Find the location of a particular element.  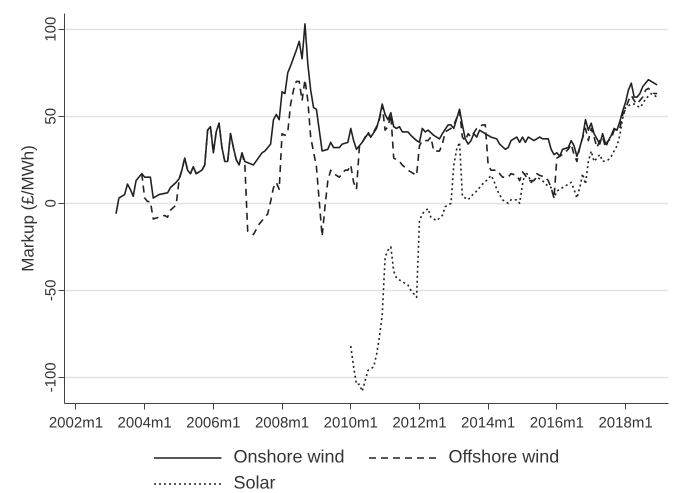

x-tick-label: 2002m1 is located at coordinates (76, 423).